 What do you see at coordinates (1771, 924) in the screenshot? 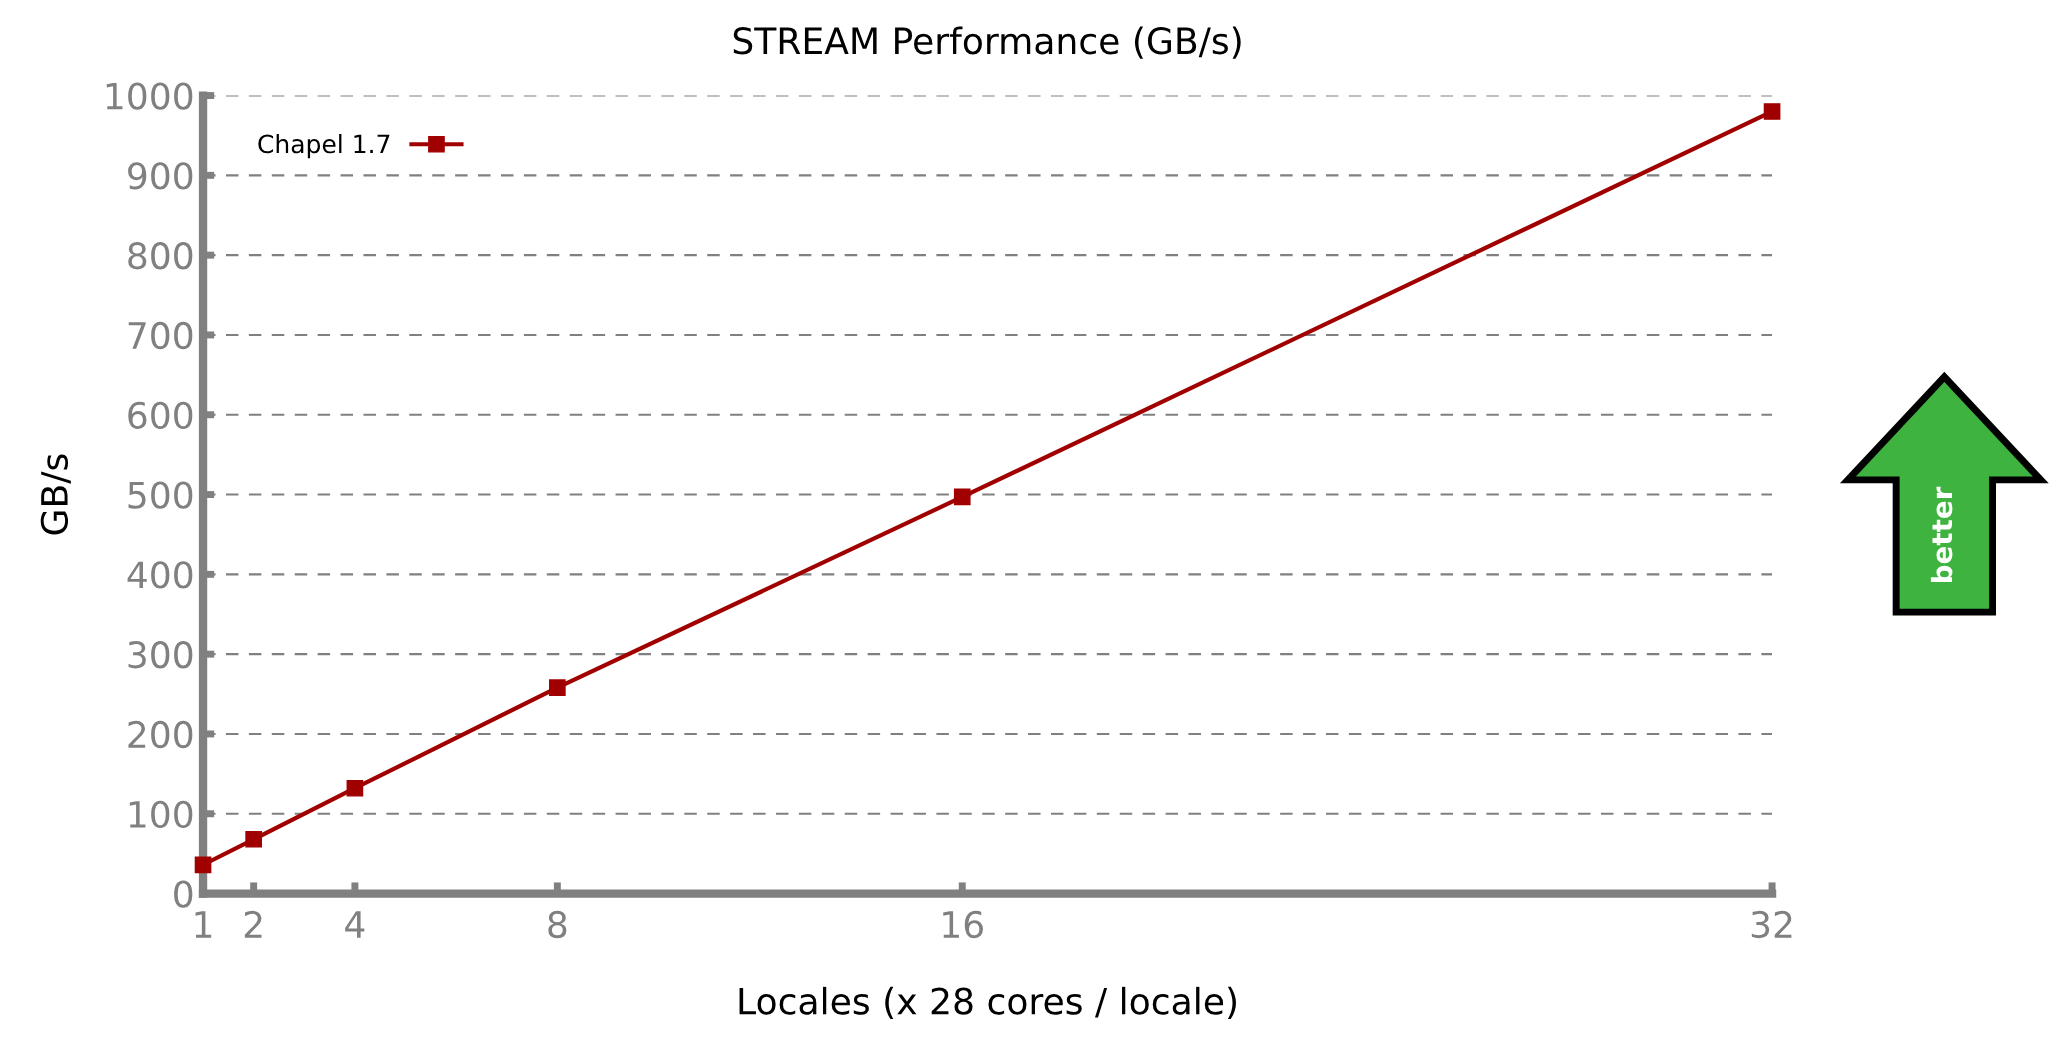
I see `x-tick-label: 32` at bounding box center [1771, 924].